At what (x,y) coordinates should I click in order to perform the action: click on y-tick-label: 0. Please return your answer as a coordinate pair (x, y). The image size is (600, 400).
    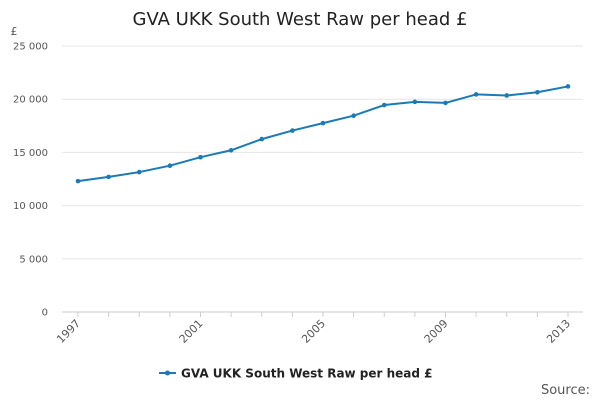
    Looking at the image, I should click on (45, 313).